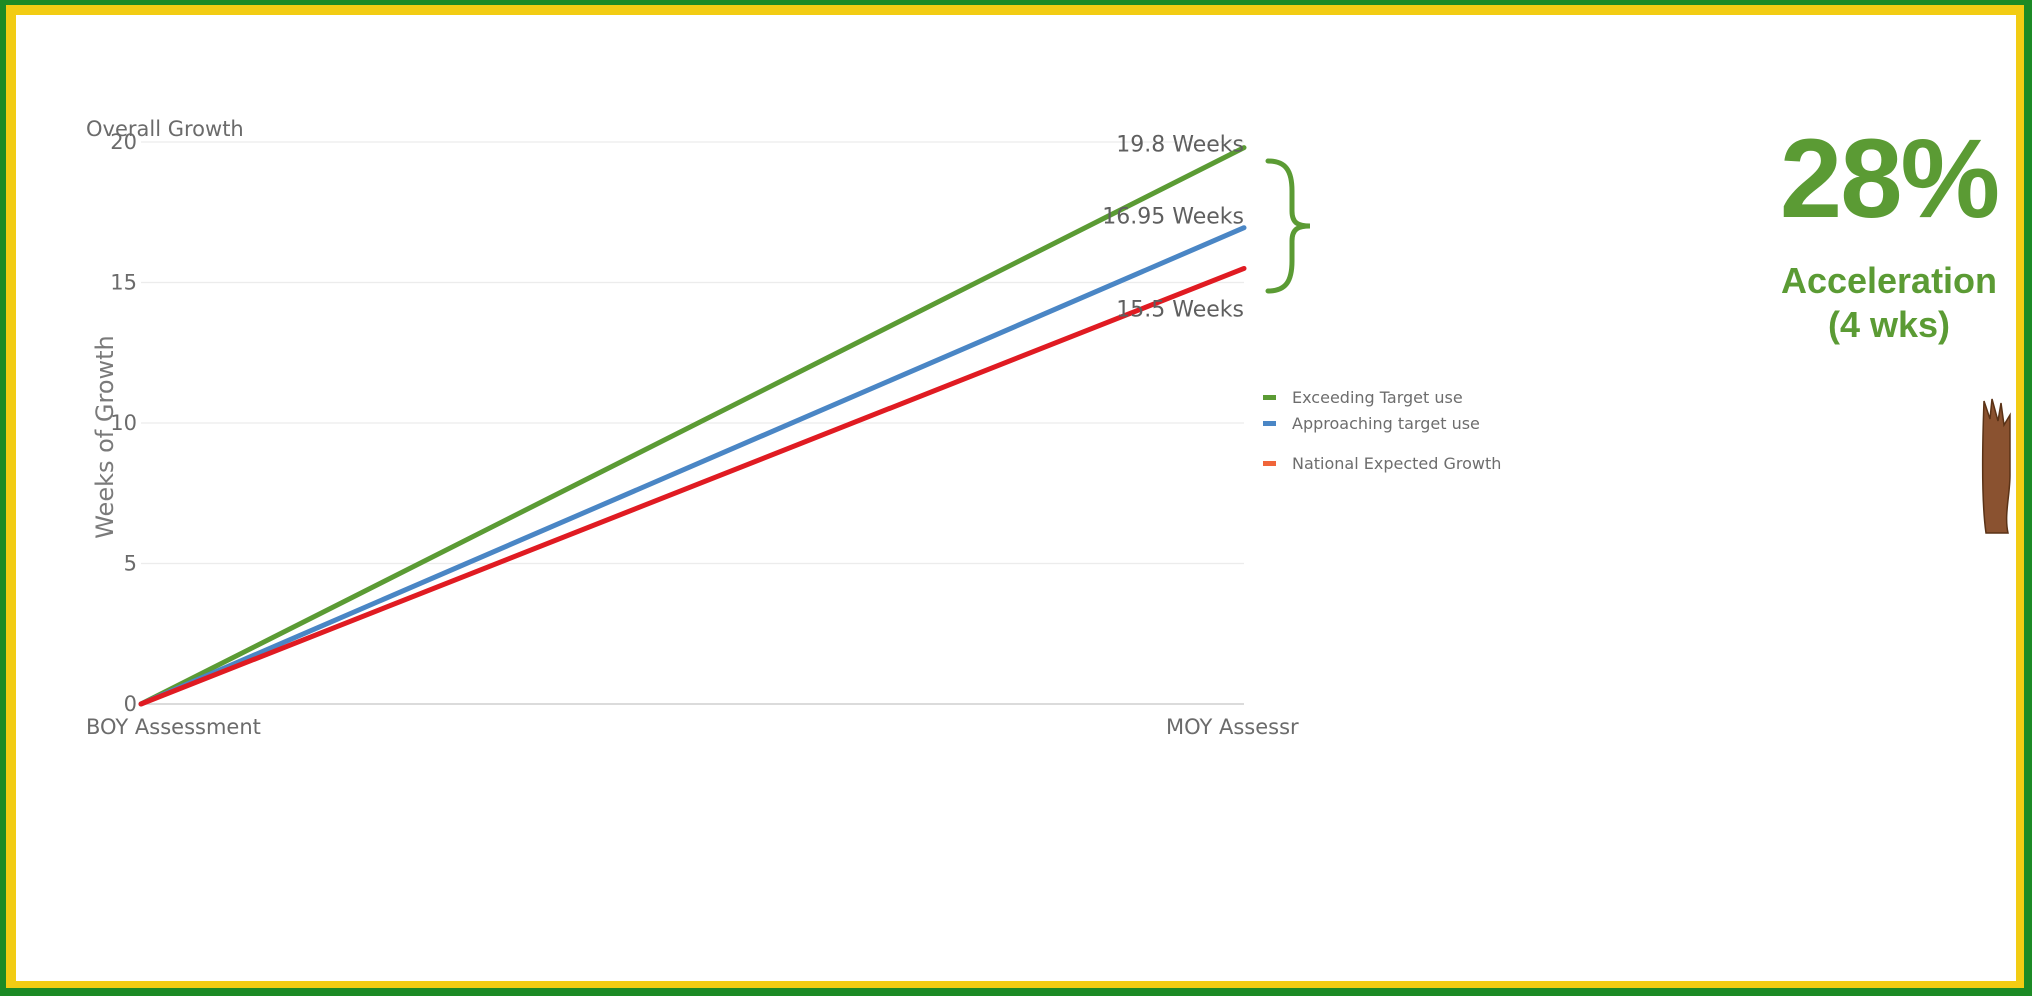 This screenshot has width=2032, height=996. Describe the element at coordinates (123, 283) in the screenshot. I see `y-tick-label: 15` at that location.